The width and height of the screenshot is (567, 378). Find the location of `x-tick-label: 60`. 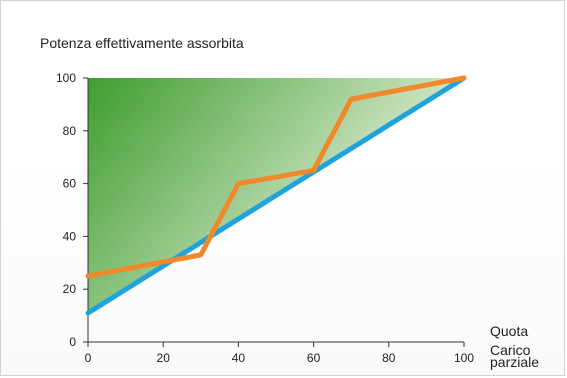

x-tick-label: 60 is located at coordinates (314, 358).